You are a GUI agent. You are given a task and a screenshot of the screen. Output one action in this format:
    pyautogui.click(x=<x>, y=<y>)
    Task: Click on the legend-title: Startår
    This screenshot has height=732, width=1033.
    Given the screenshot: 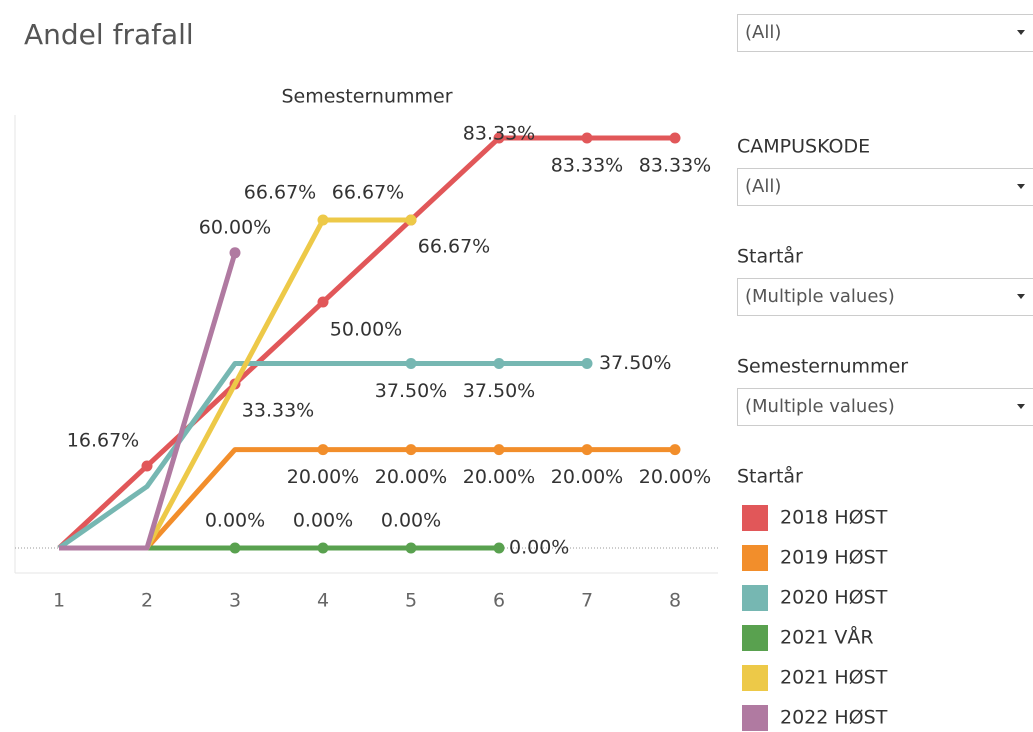 What is the action you would take?
    pyautogui.click(x=770, y=476)
    